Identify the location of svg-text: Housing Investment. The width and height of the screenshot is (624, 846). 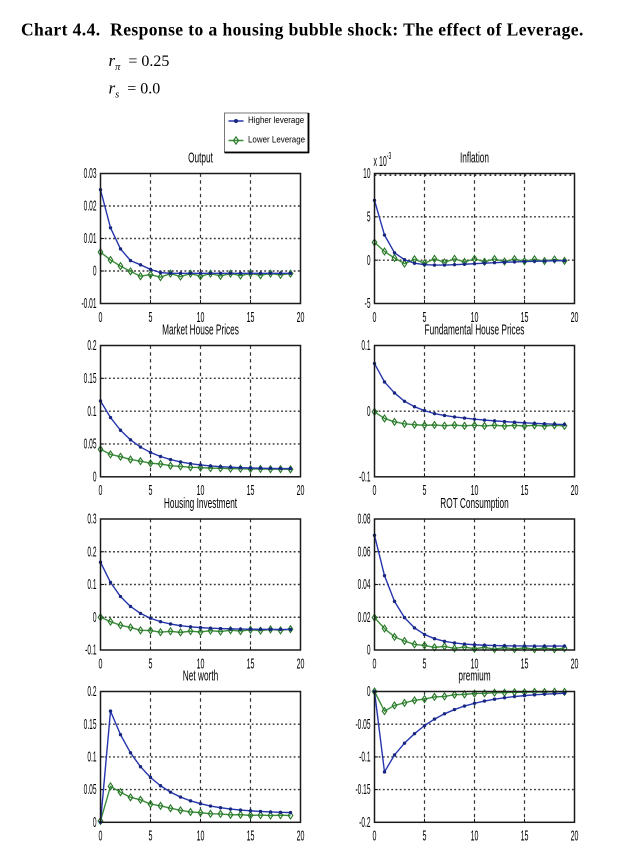
(201, 504).